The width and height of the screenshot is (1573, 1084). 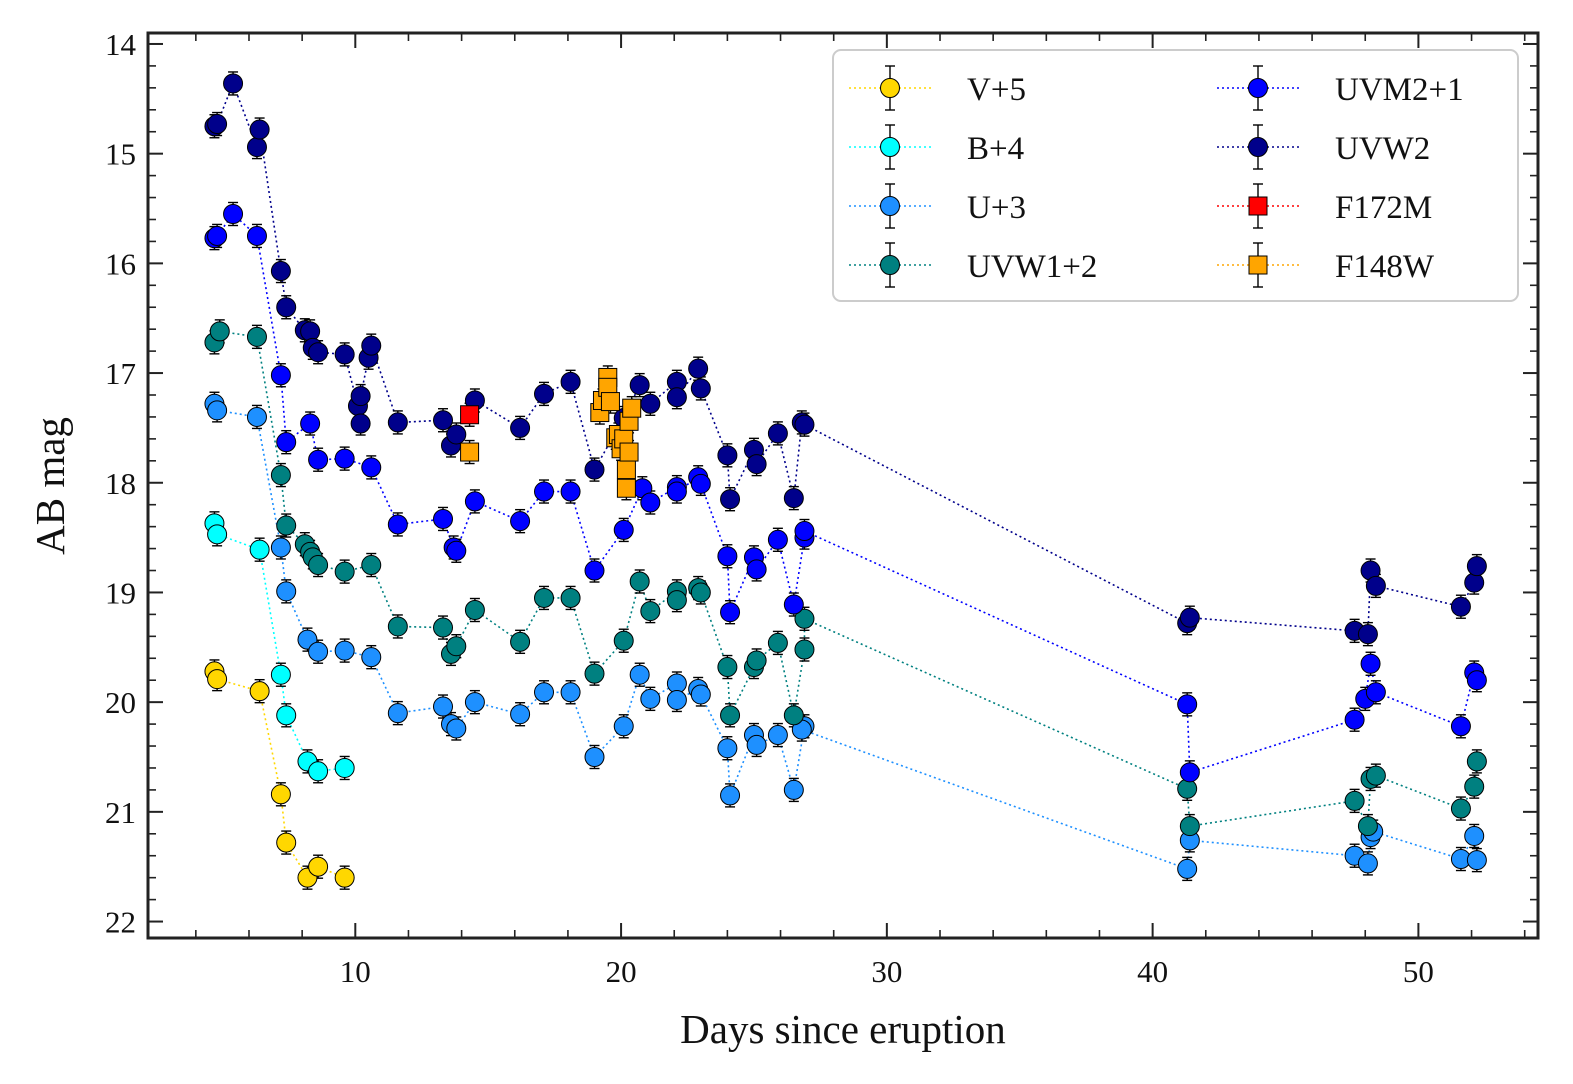 I want to click on x-tick-label: 30, so click(x=886, y=971).